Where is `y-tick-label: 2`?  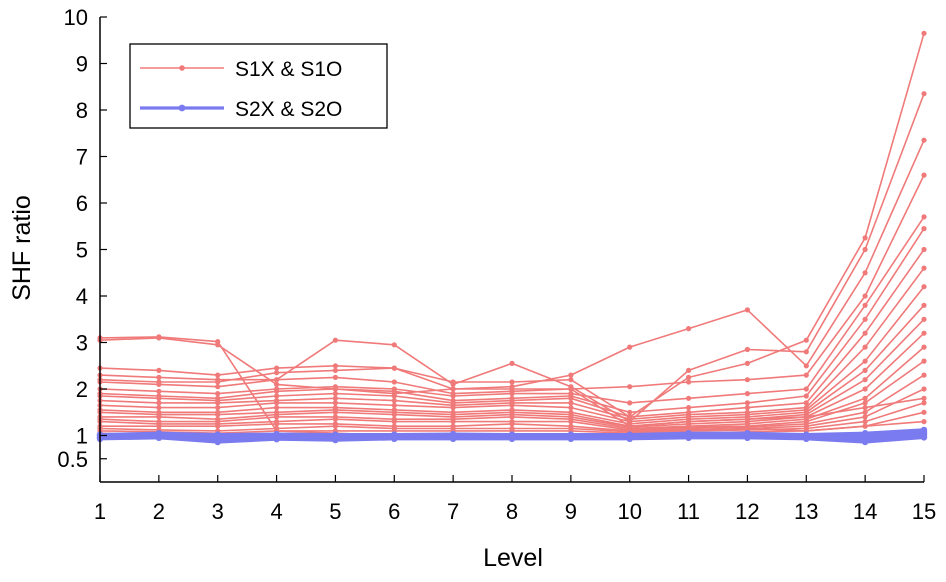 y-tick-label: 2 is located at coordinates (82, 389).